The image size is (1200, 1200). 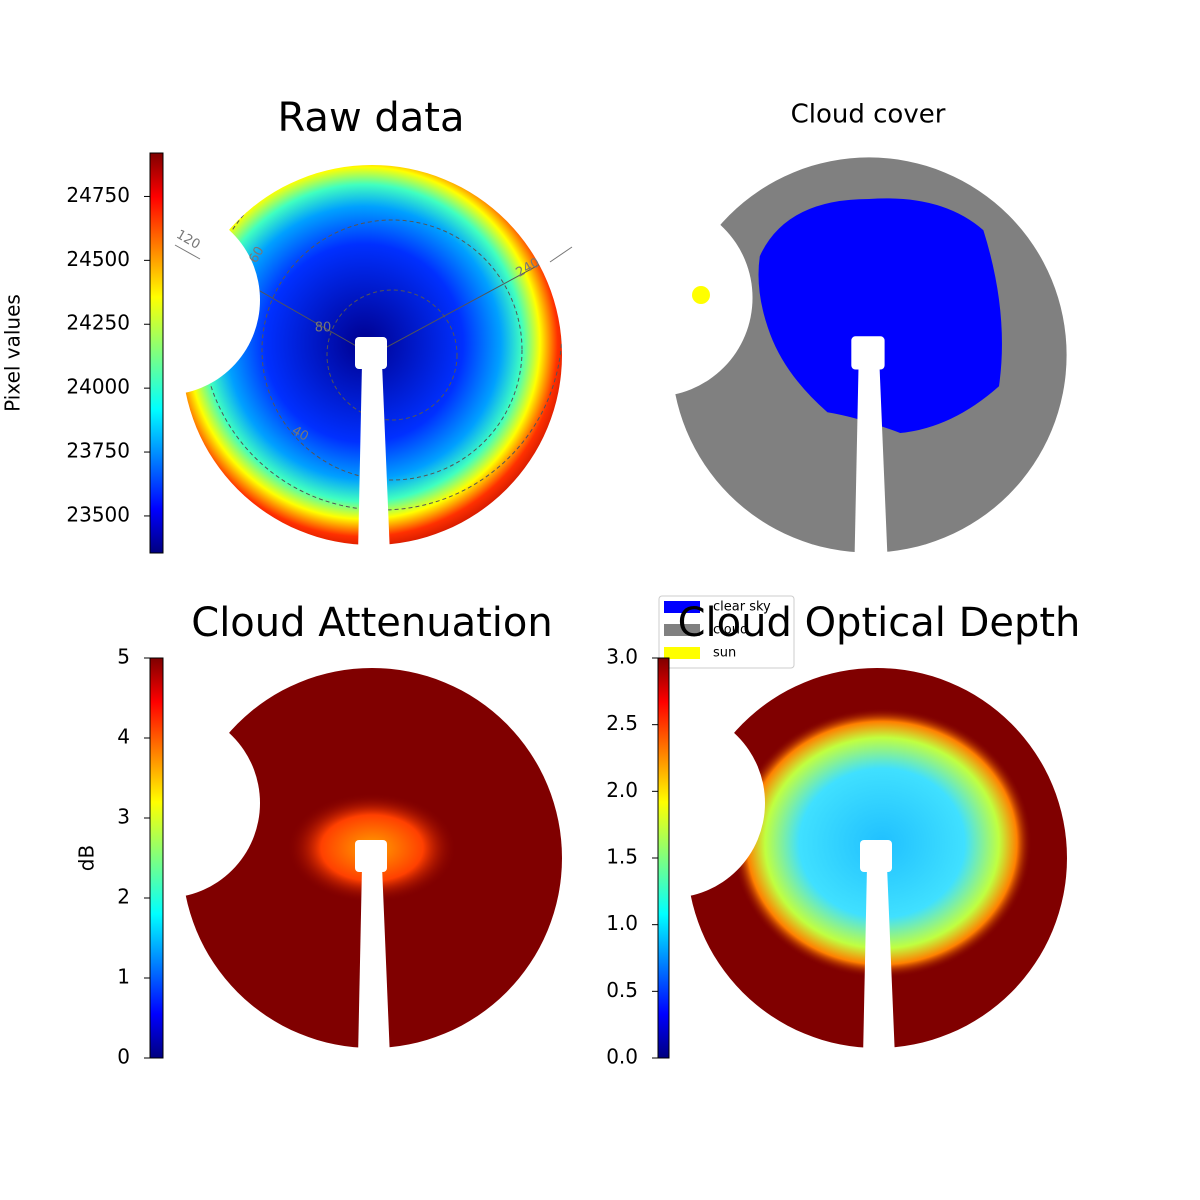 I want to click on raw-image, so click(x=372, y=352).